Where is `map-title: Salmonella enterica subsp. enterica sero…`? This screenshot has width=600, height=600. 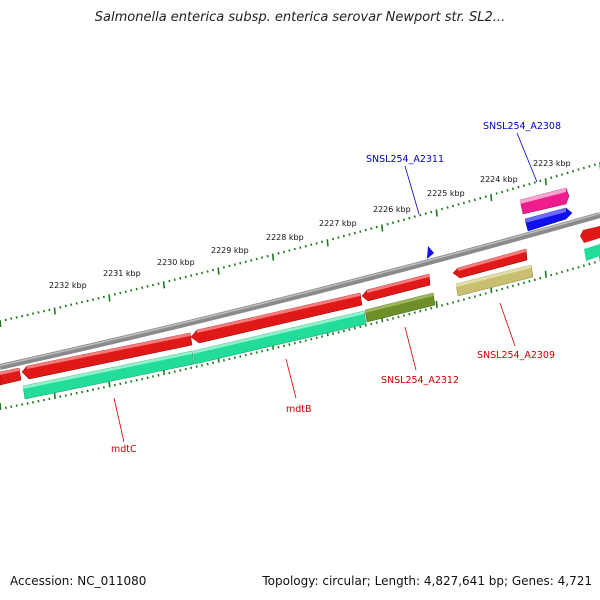
map-title: Salmonella enterica subsp. enterica sero… is located at coordinates (300, 17).